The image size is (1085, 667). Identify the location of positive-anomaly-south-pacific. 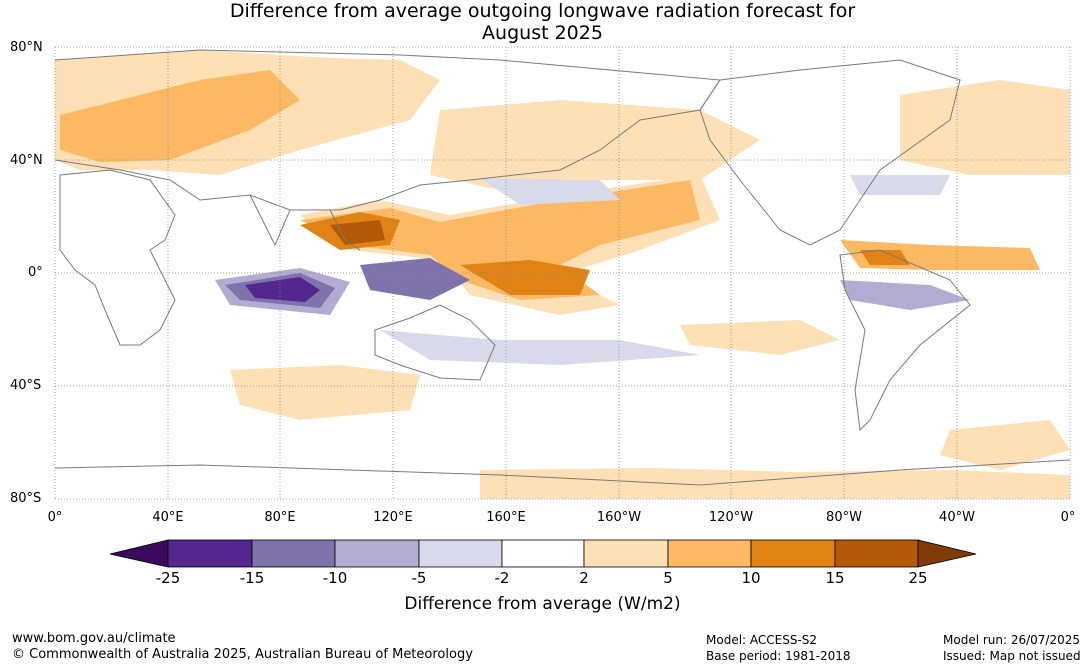
(760, 337).